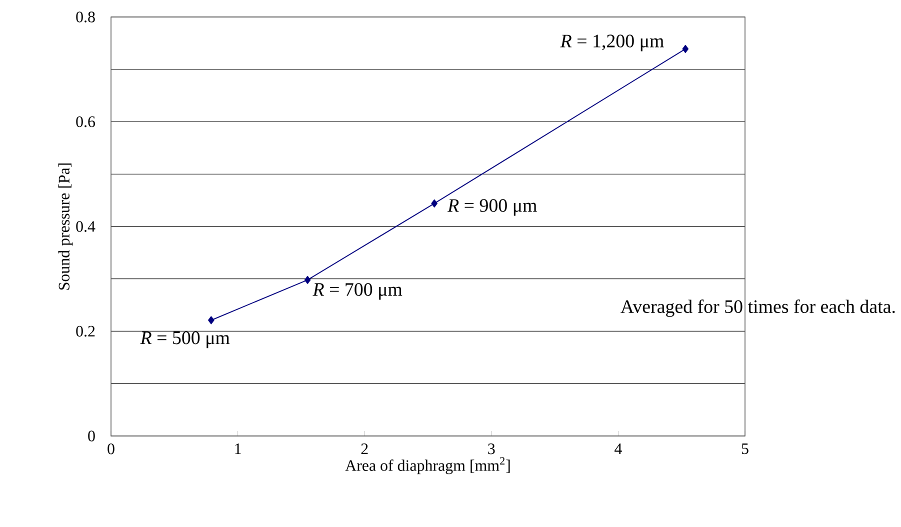 This screenshot has width=901, height=527. What do you see at coordinates (91, 436) in the screenshot?
I see `y-tick-label: 0` at bounding box center [91, 436].